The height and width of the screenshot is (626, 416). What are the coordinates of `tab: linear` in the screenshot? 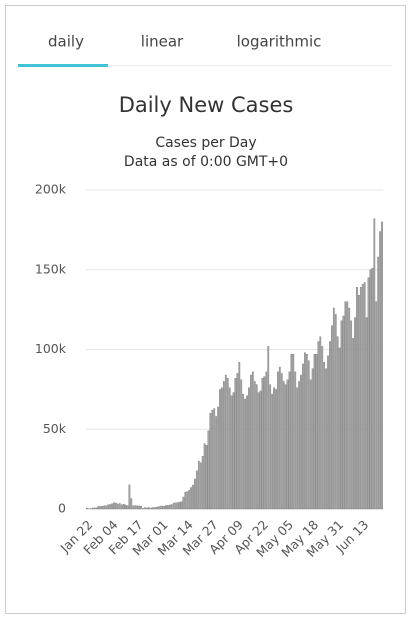 It's located at (162, 42).